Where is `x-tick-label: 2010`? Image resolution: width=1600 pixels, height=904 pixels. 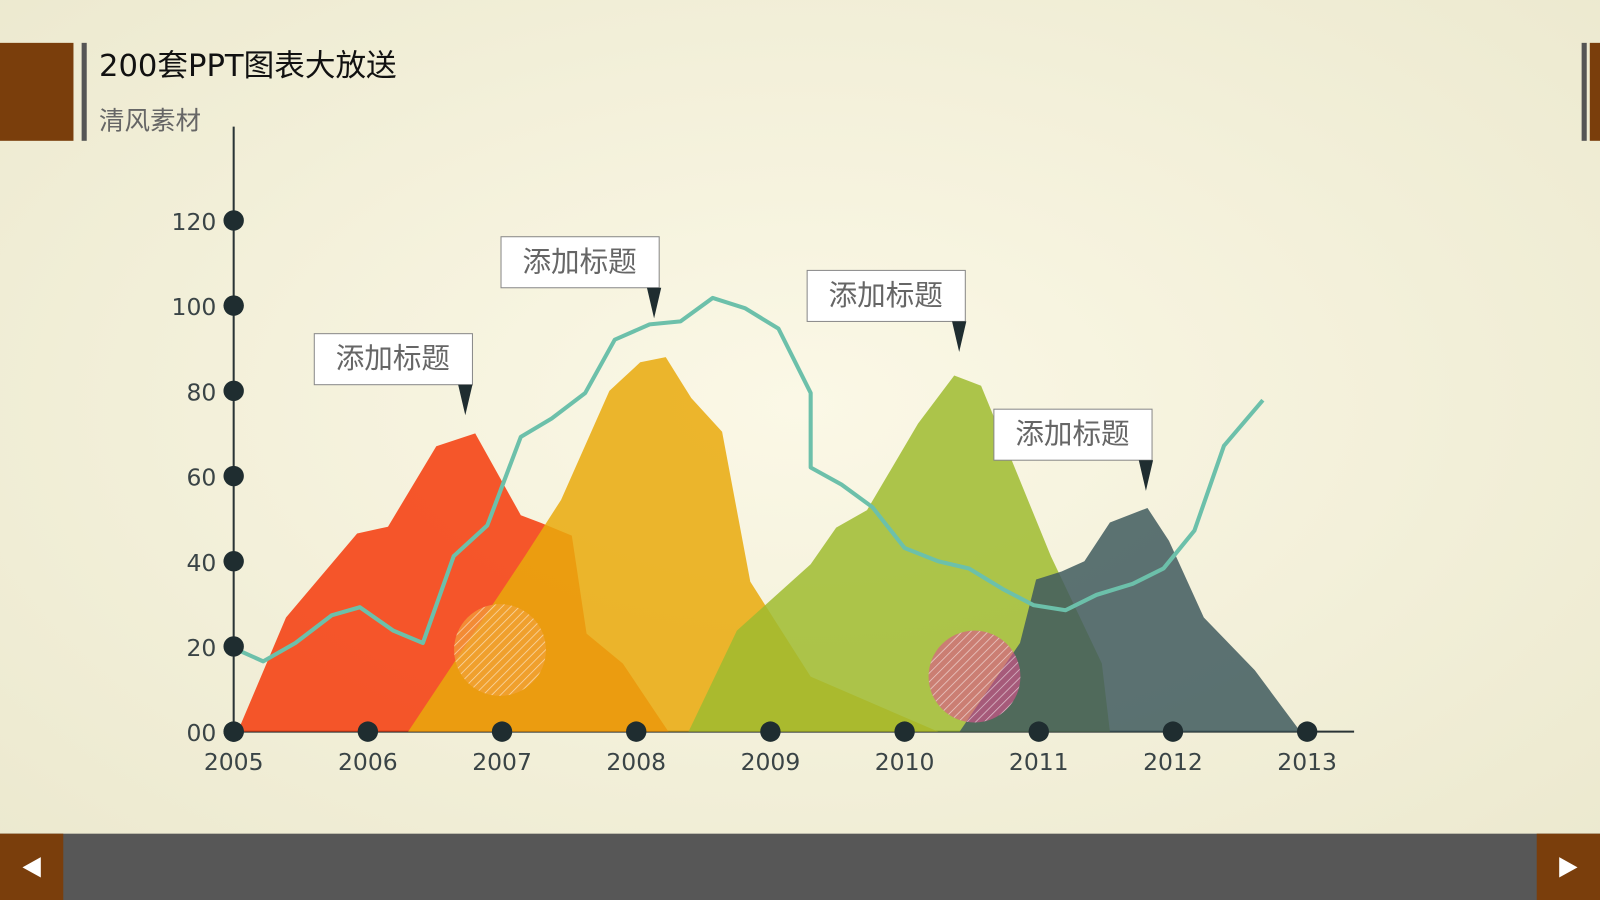 x-tick-label: 2010 is located at coordinates (905, 762).